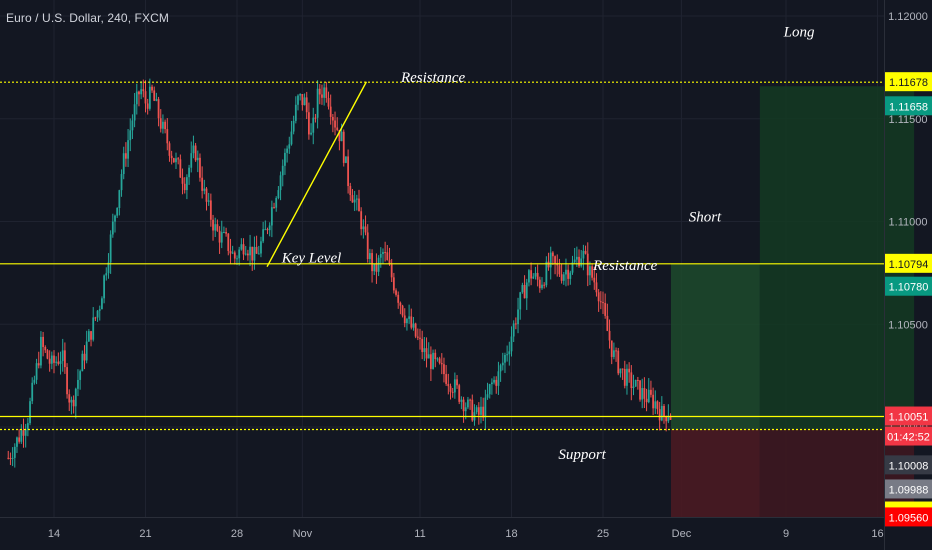 The height and width of the screenshot is (550, 932). What do you see at coordinates (87, 18) in the screenshot?
I see `symbol-title: Euro / U.S. Dollar, 240, FXCM` at bounding box center [87, 18].